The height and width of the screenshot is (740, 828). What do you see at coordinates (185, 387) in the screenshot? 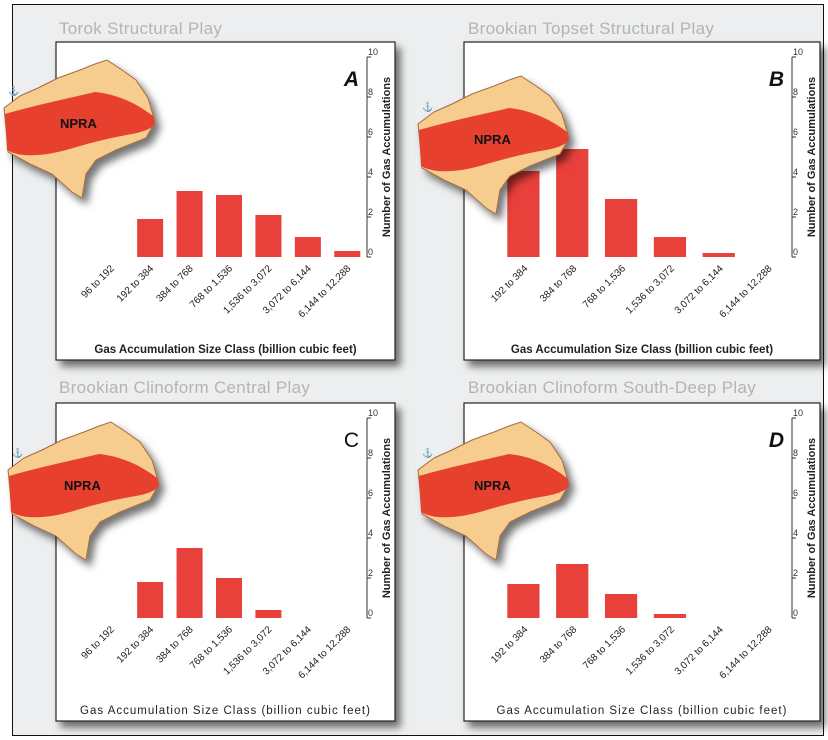
I see `panel-title-c: Brookian Clinoform Central Play` at bounding box center [185, 387].